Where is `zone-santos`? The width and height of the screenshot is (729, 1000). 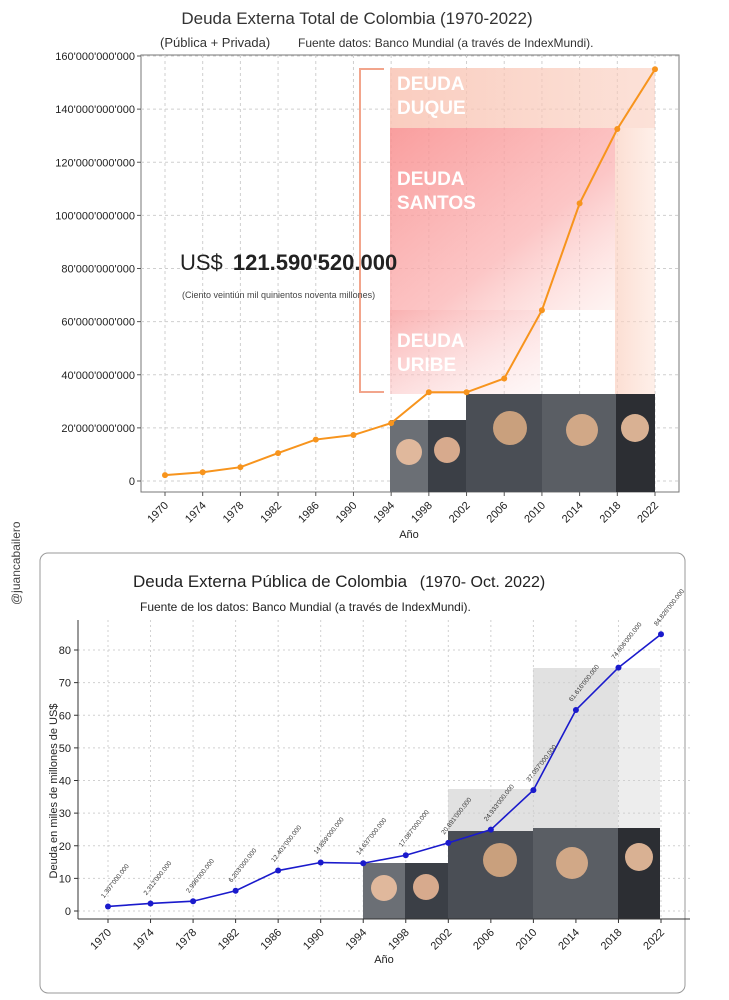
zone-santos is located at coordinates (502, 219).